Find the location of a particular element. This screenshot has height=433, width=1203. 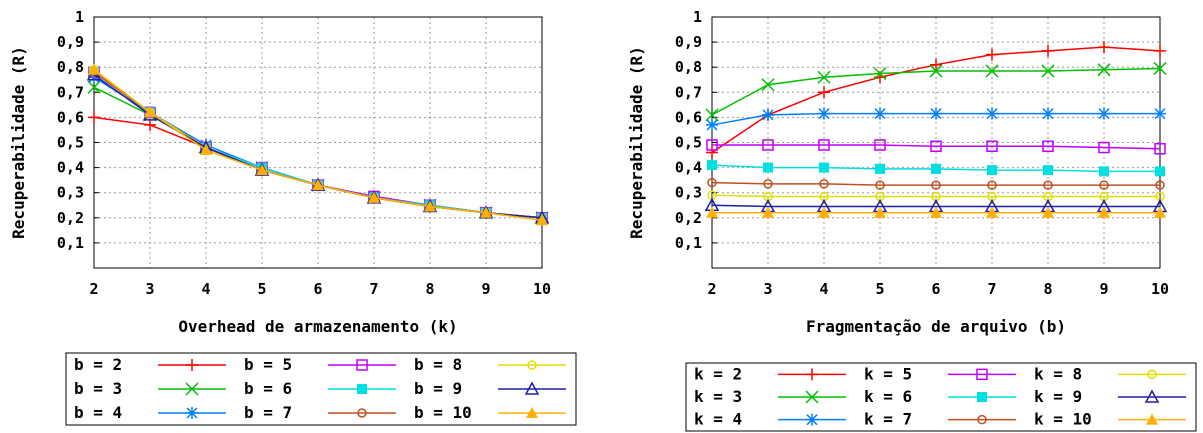

legend-label: k = 4 is located at coordinates (718, 419).